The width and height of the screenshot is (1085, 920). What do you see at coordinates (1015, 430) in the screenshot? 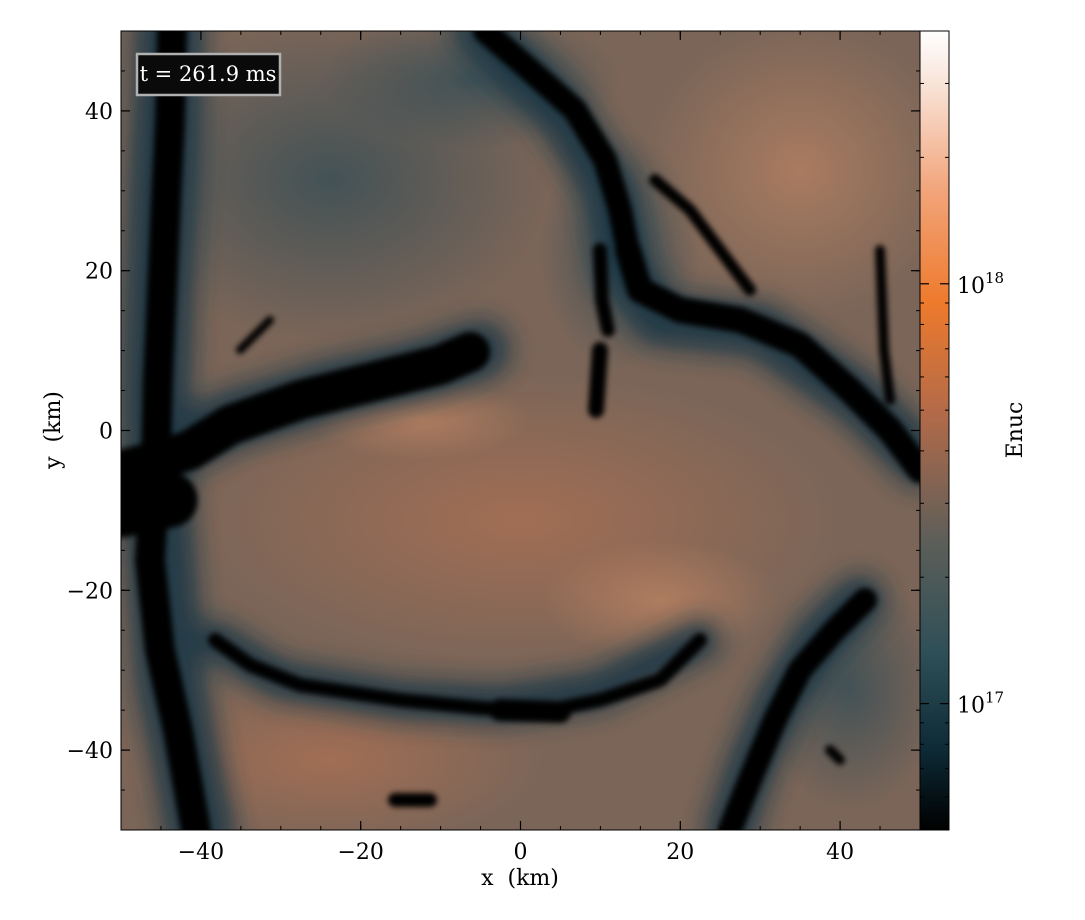
I see `colorbar-label: Enuc` at bounding box center [1015, 430].